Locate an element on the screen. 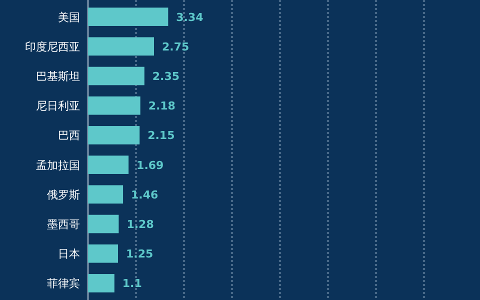 Image resolution: width=480 pixels, height=300 pixels. data-label: 1.25 is located at coordinates (140, 254).